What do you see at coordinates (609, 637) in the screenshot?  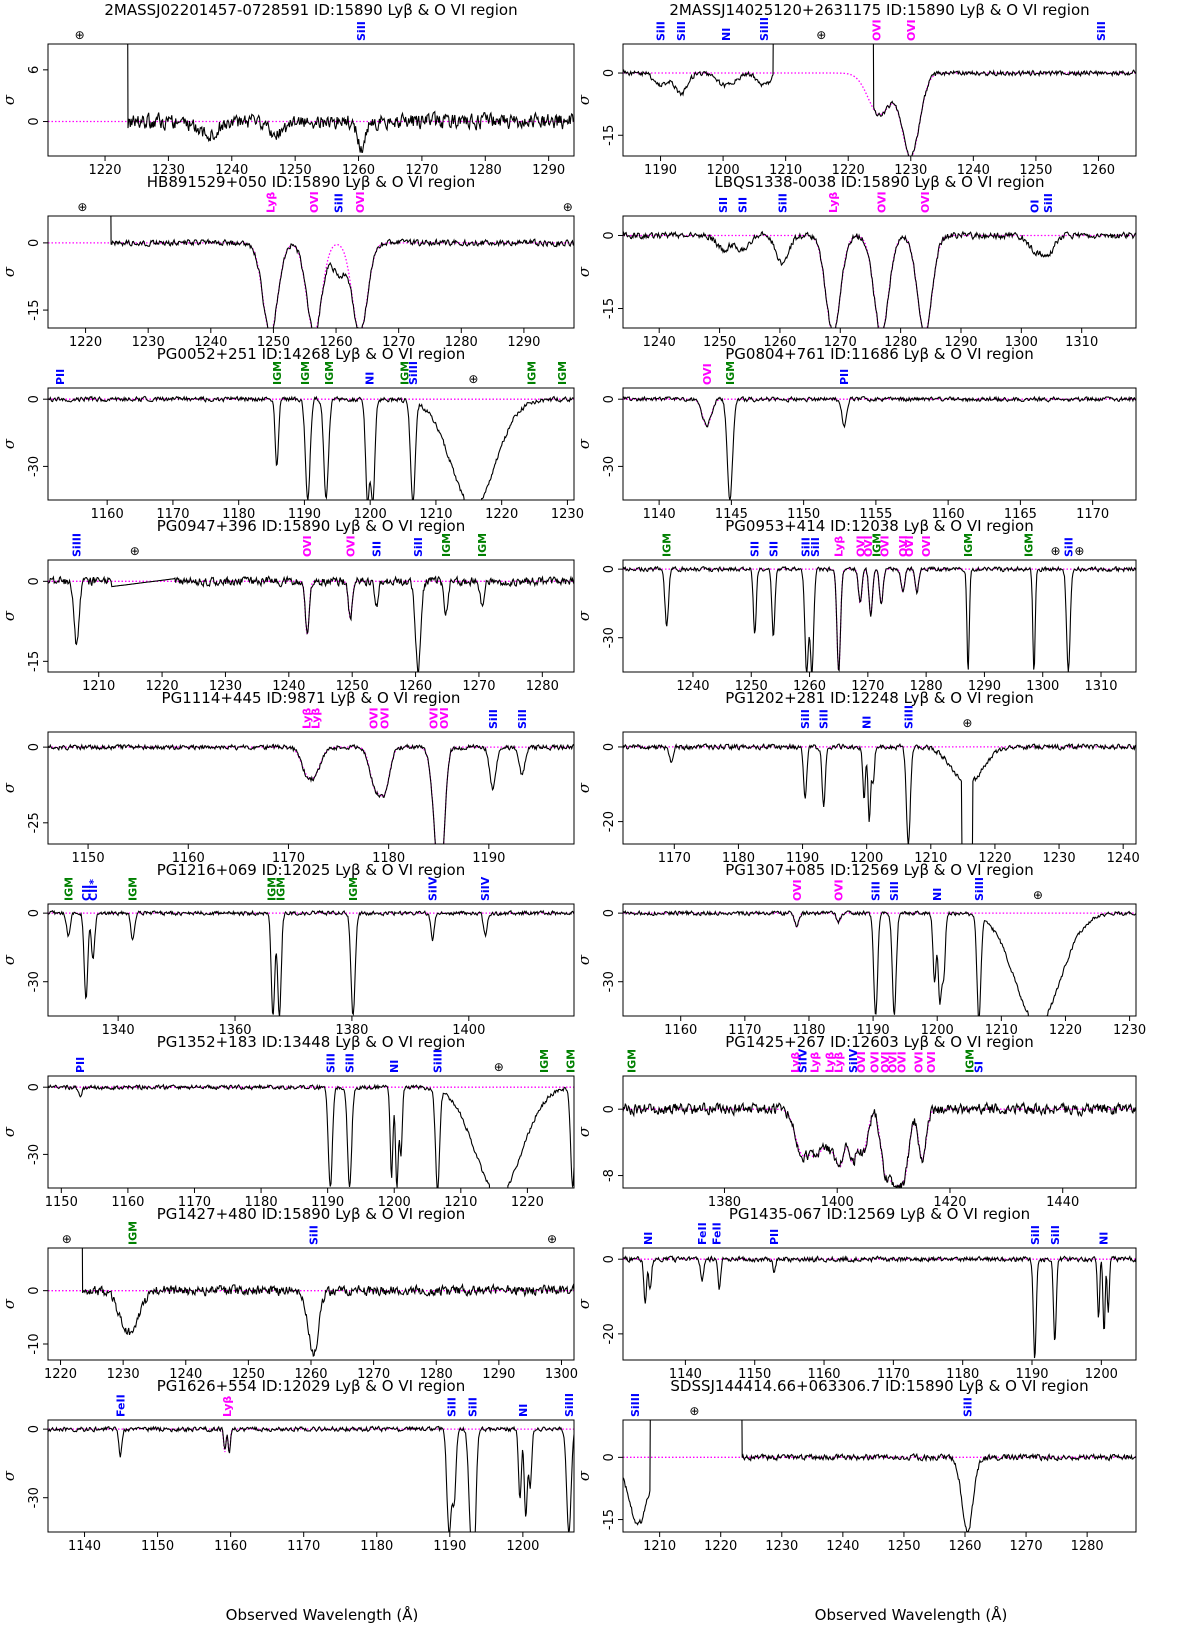 I see `y-tick-label: -30` at bounding box center [609, 637].